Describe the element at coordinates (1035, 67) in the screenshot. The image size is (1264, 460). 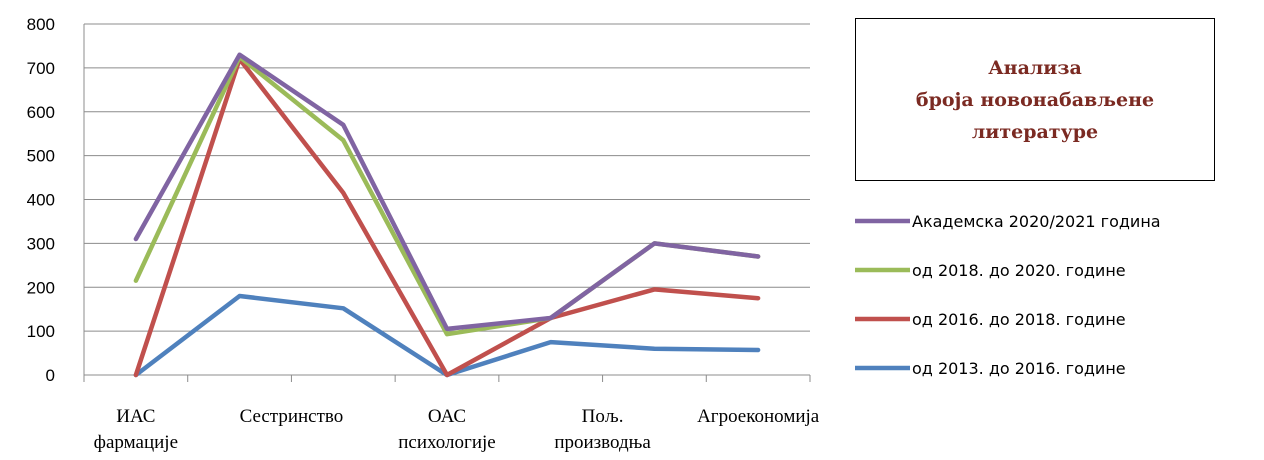
I see `chart-title-line-1: Анализа` at that location.